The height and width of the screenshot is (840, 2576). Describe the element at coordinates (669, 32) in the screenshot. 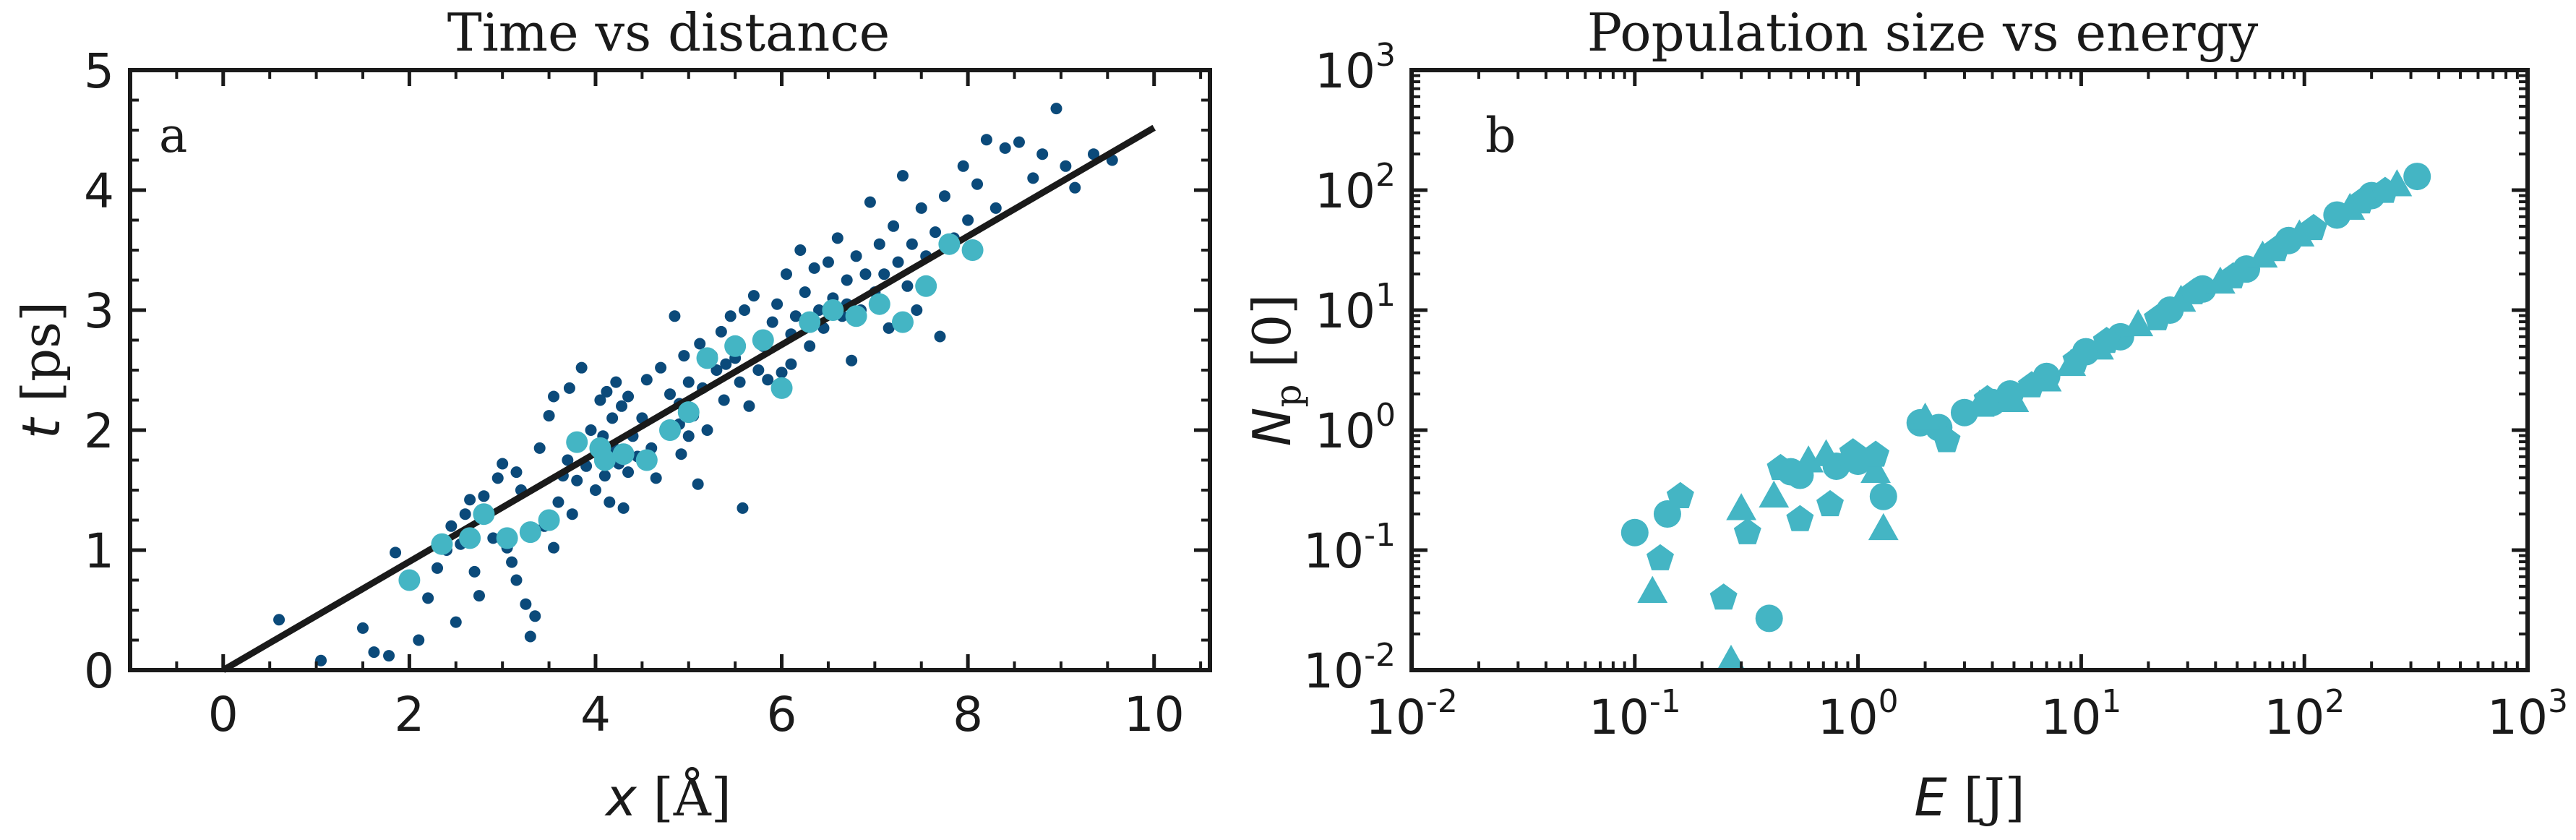

I see `panel-a-title: Time vs distance` at that location.